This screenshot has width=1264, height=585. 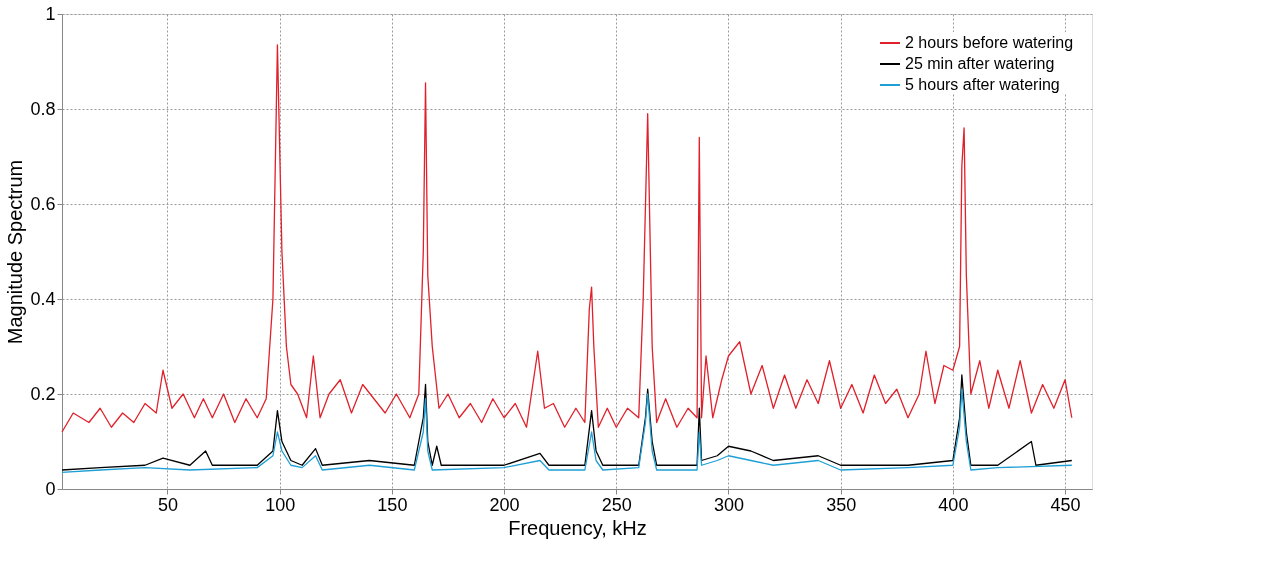 I want to click on x-tick-label: 50, so click(x=167, y=504).